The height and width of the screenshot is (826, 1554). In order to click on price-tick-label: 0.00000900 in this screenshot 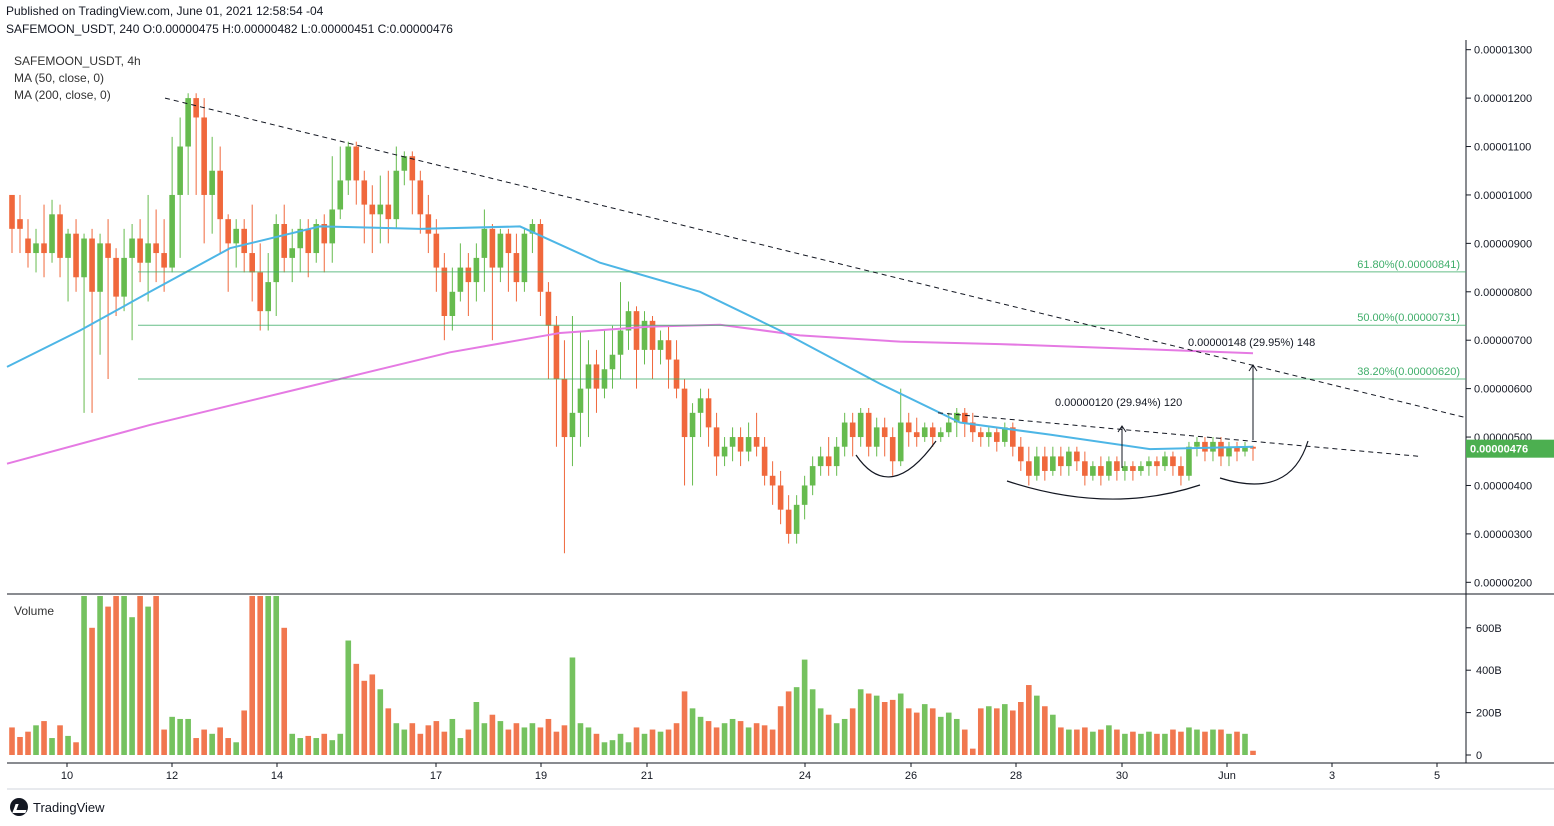, I will do `click(1503, 244)`.